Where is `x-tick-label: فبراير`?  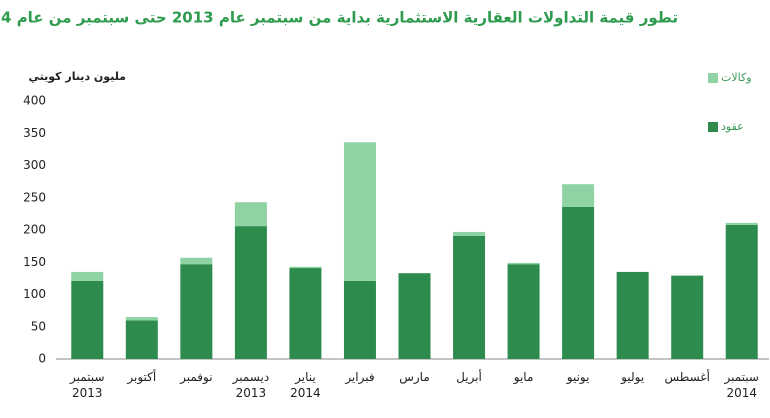
x-tick-label: فبراير is located at coordinates (359, 377).